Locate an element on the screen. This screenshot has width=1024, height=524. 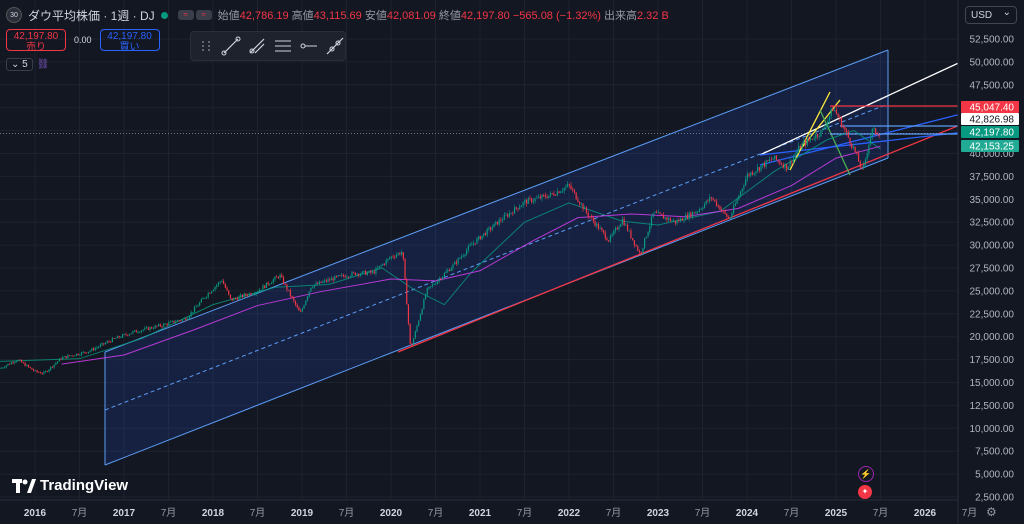
indicator-toggle: ⌄ 5 ⛓ is located at coordinates (27, 64).